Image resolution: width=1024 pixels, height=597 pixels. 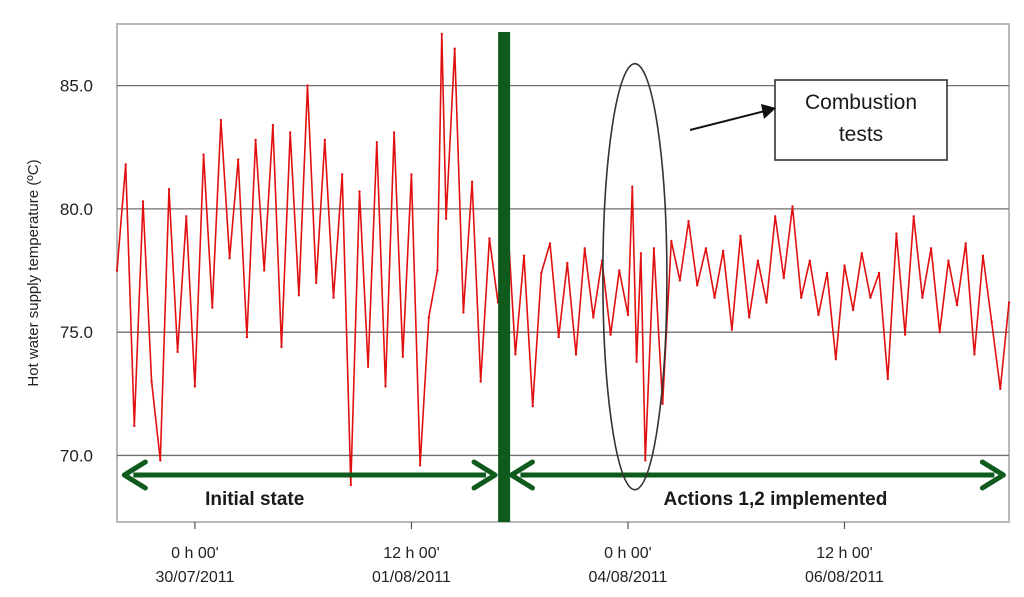 I want to click on x-tick-label-date: 04/08/2011, so click(x=628, y=577).